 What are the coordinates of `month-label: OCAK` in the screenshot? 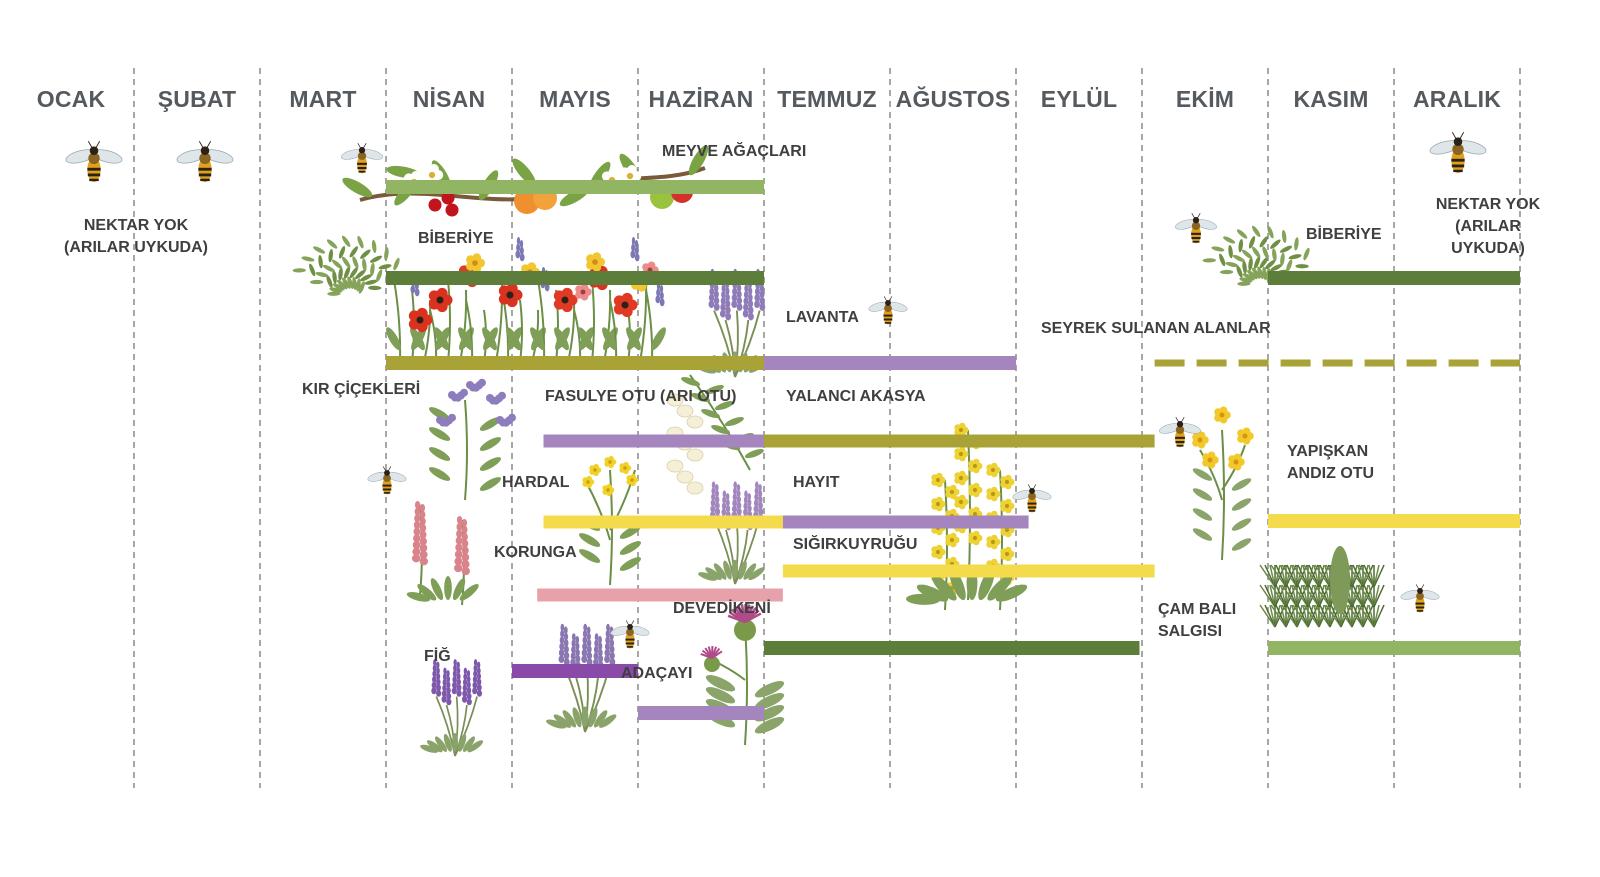 It's located at (71, 99).